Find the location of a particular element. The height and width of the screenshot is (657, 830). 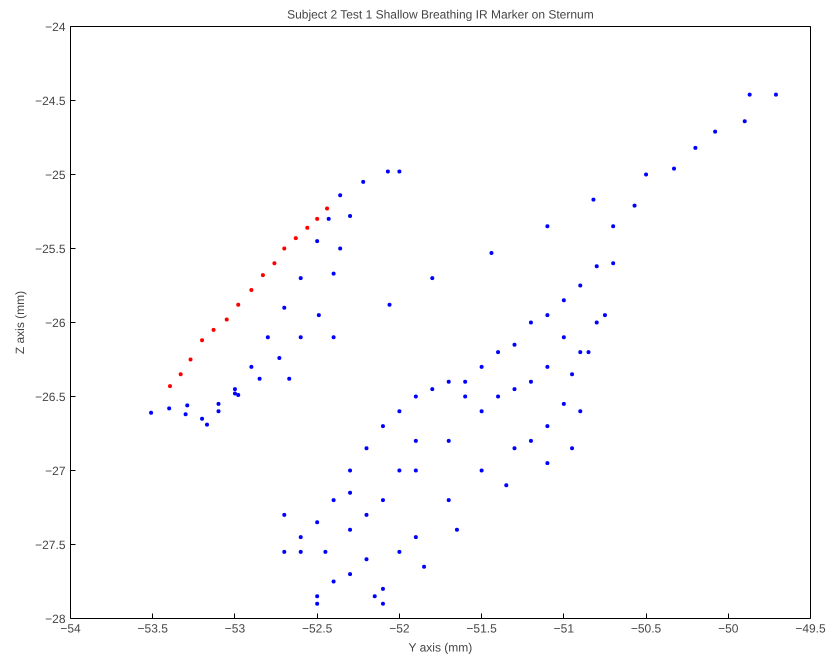

x-tick-label: −53 is located at coordinates (235, 629).